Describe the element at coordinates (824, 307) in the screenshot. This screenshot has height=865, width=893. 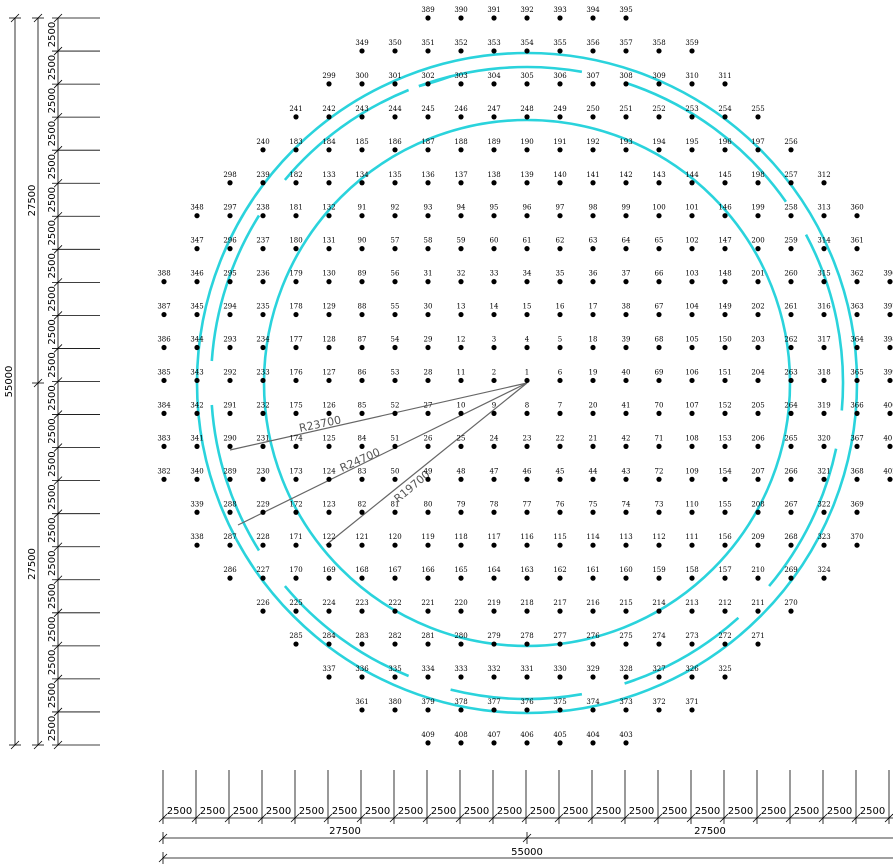
I see `pile-number: 316` at that location.